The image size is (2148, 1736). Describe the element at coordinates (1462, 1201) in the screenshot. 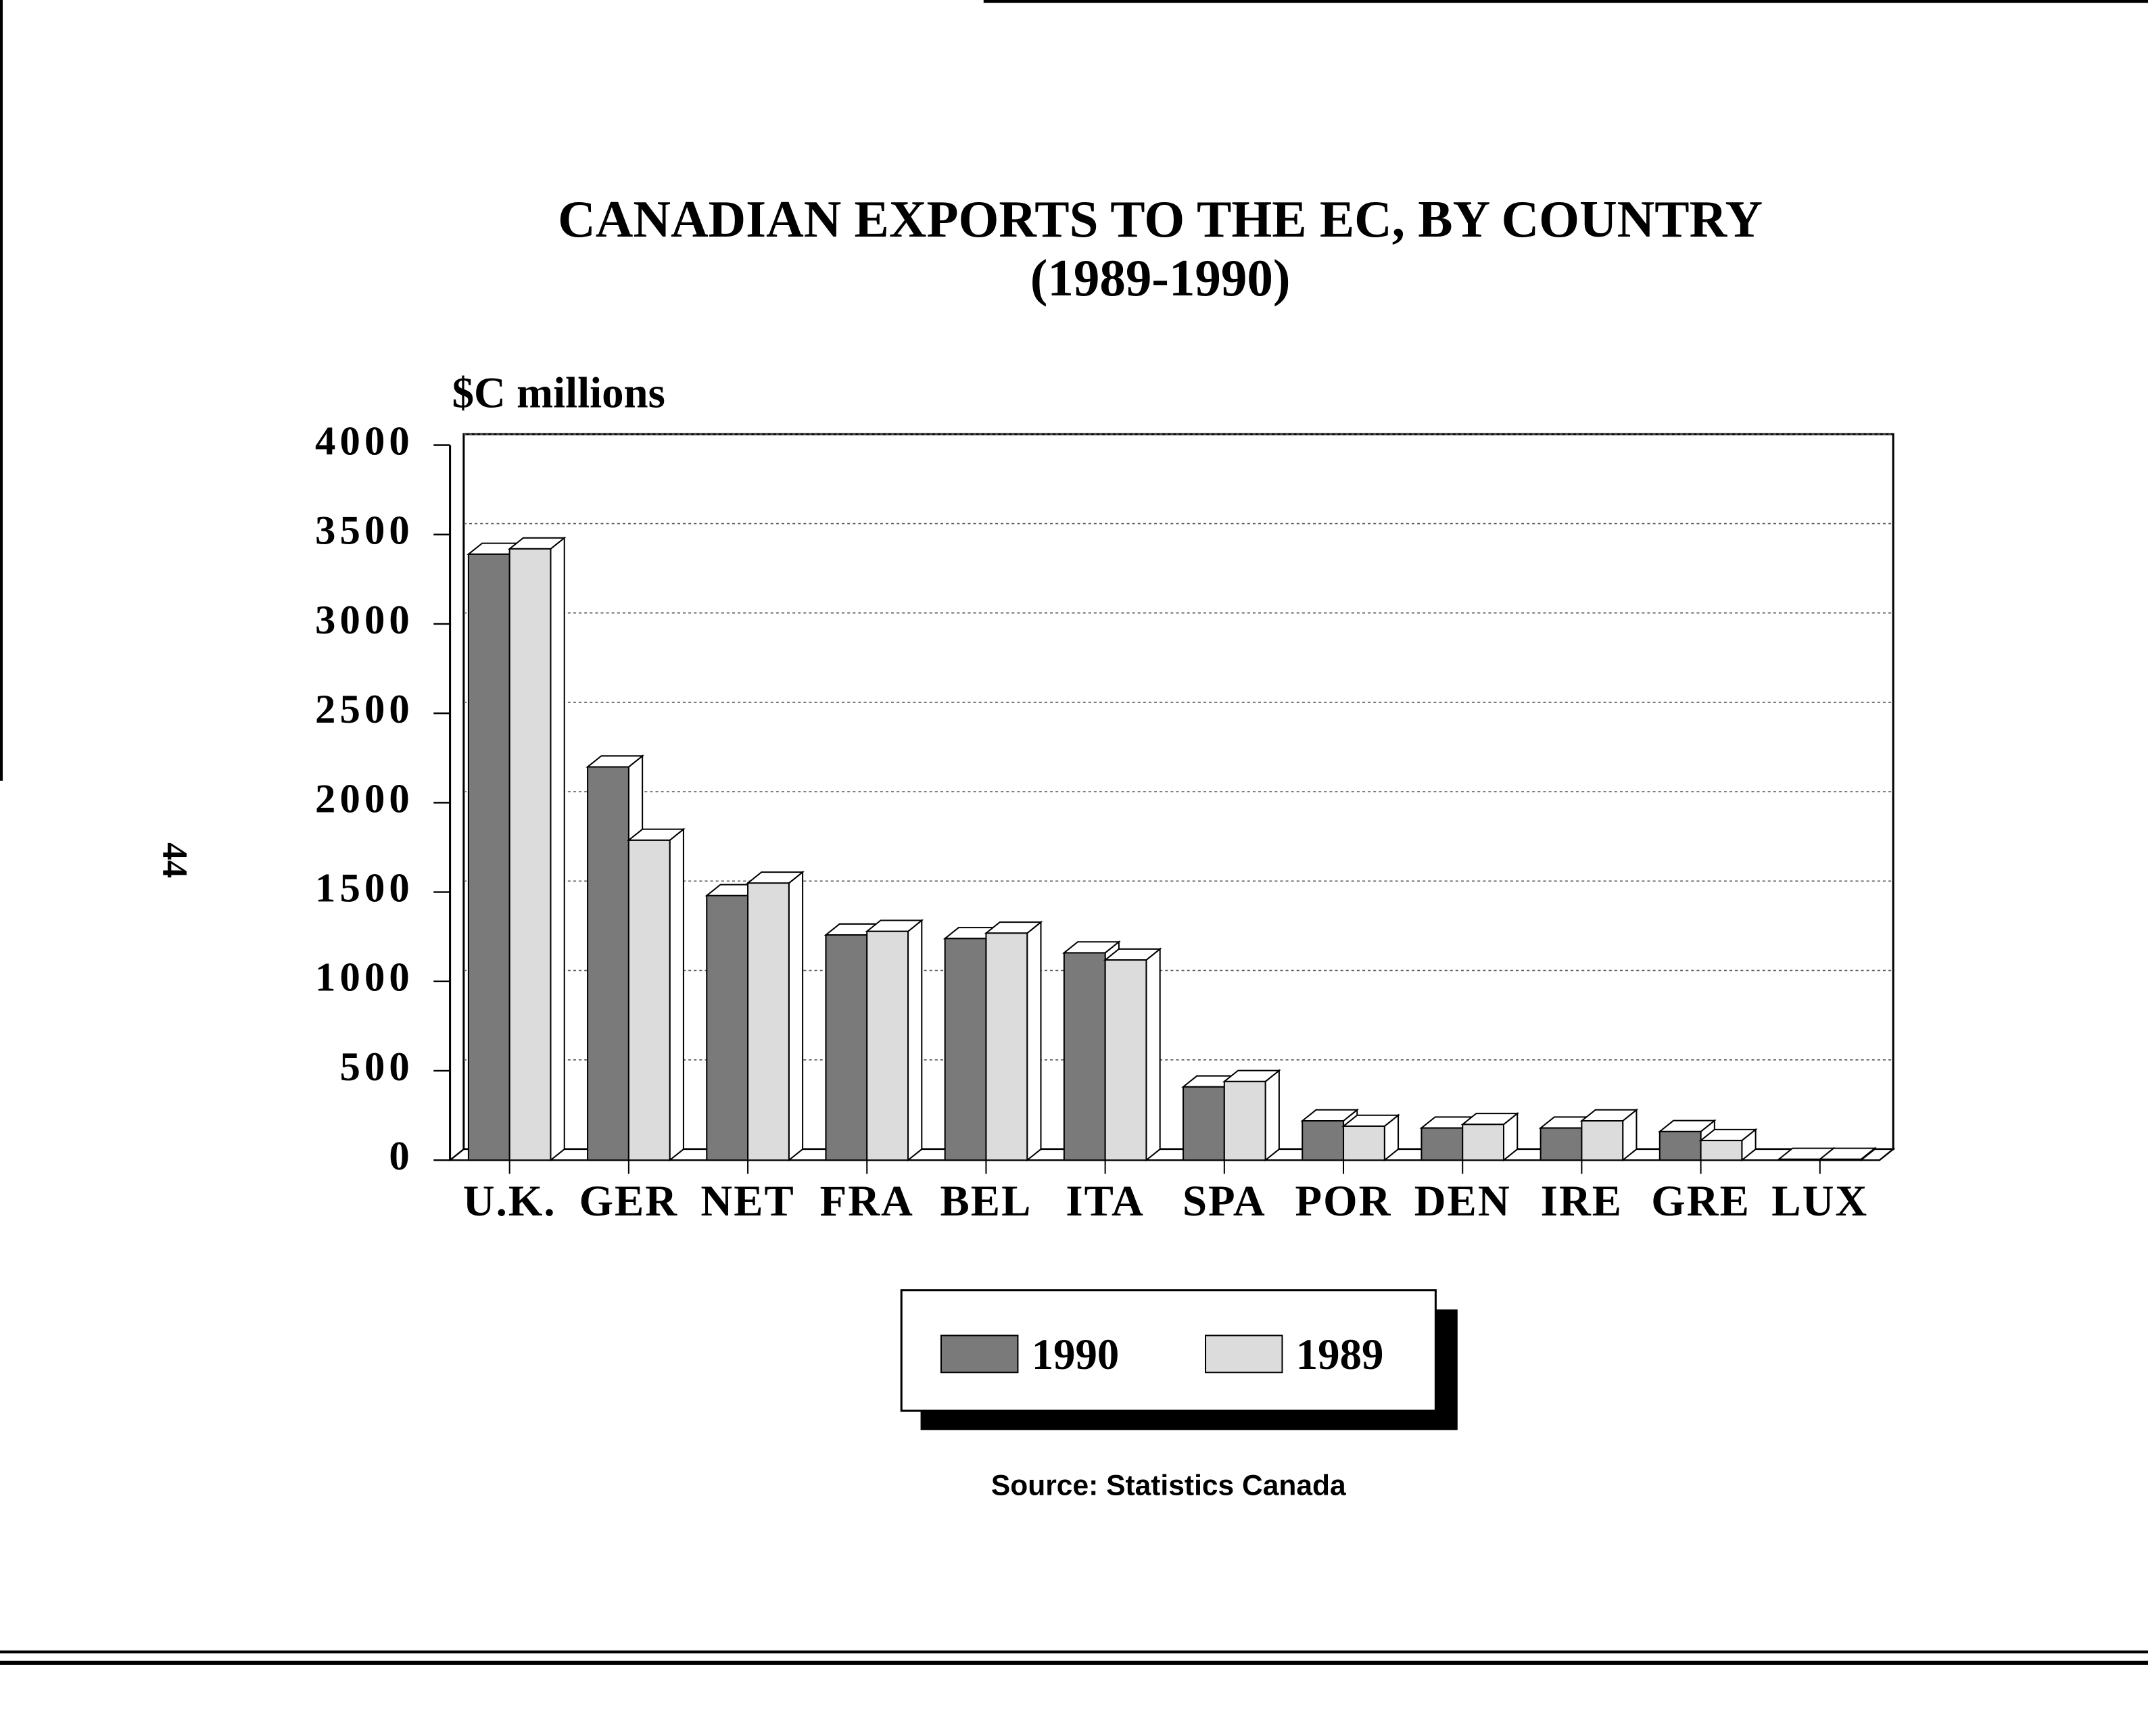

I see `x-tick-label: DEN` at that location.